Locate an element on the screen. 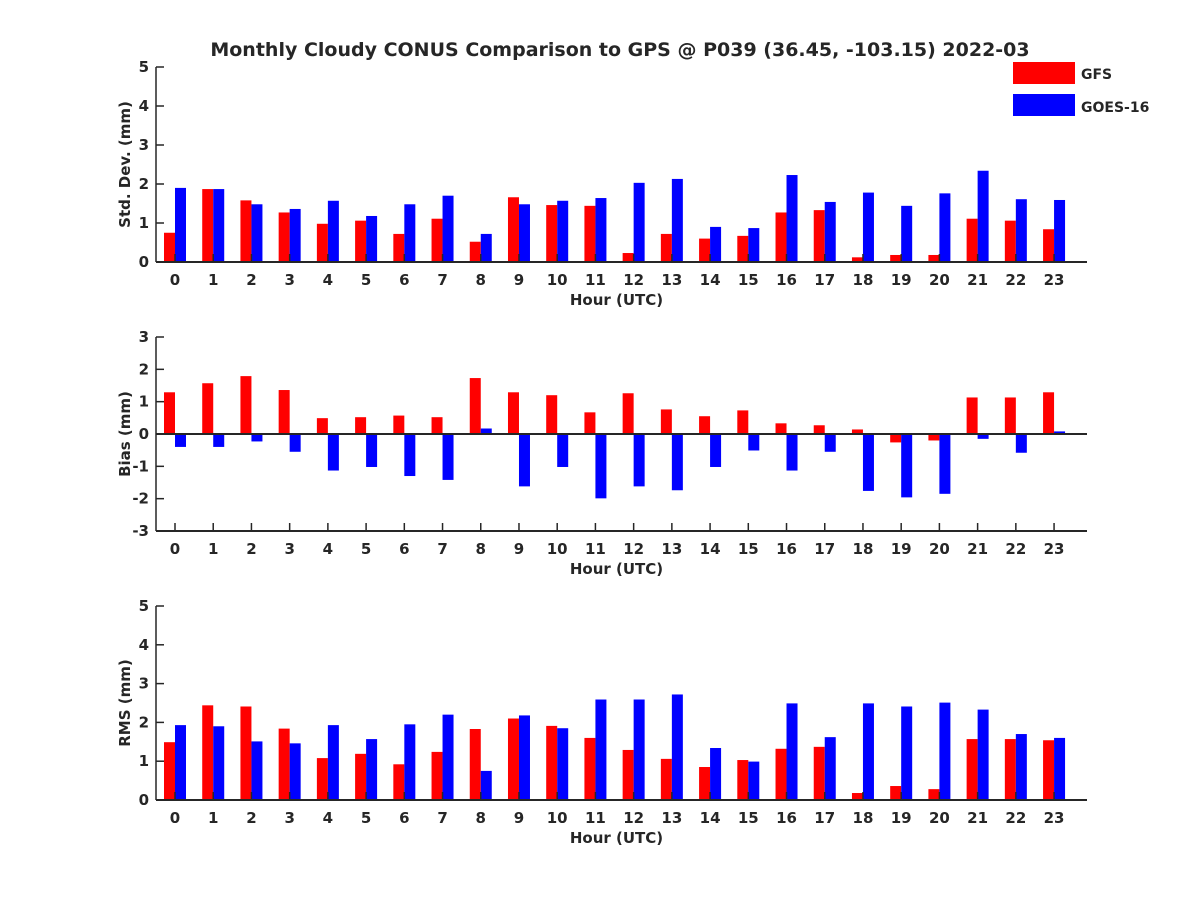  x-tick-label: 1 is located at coordinates (213, 549).